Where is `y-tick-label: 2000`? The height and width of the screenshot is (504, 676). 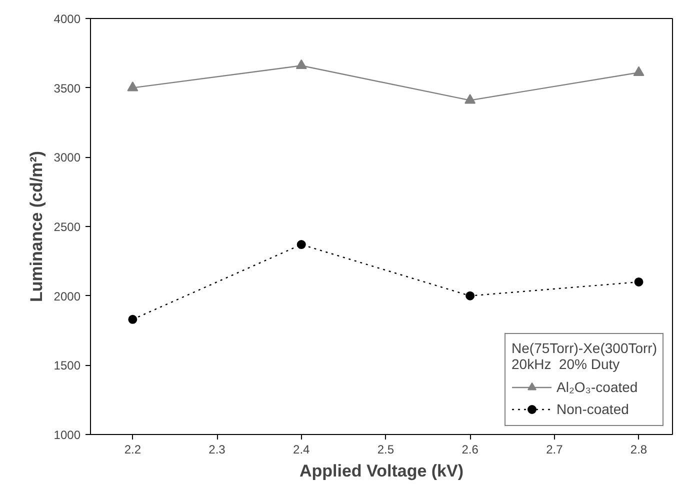 y-tick-label: 2000 is located at coordinates (67, 296).